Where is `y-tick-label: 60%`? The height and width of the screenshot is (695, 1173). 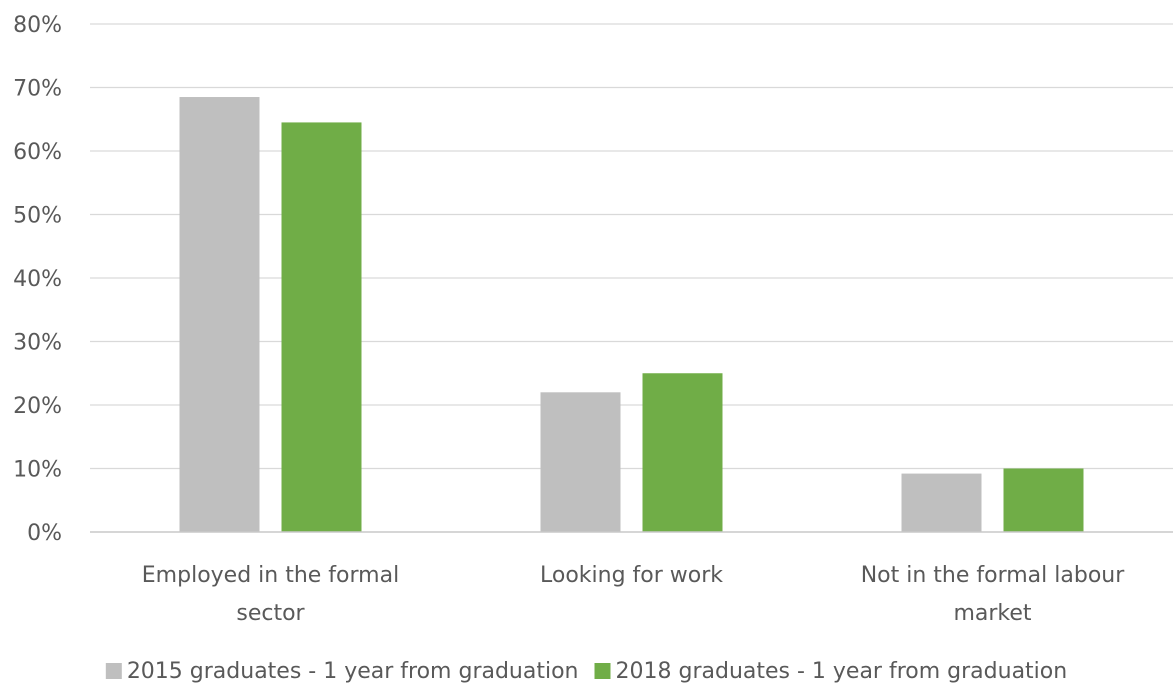
y-tick-label: 60% is located at coordinates (37, 152).